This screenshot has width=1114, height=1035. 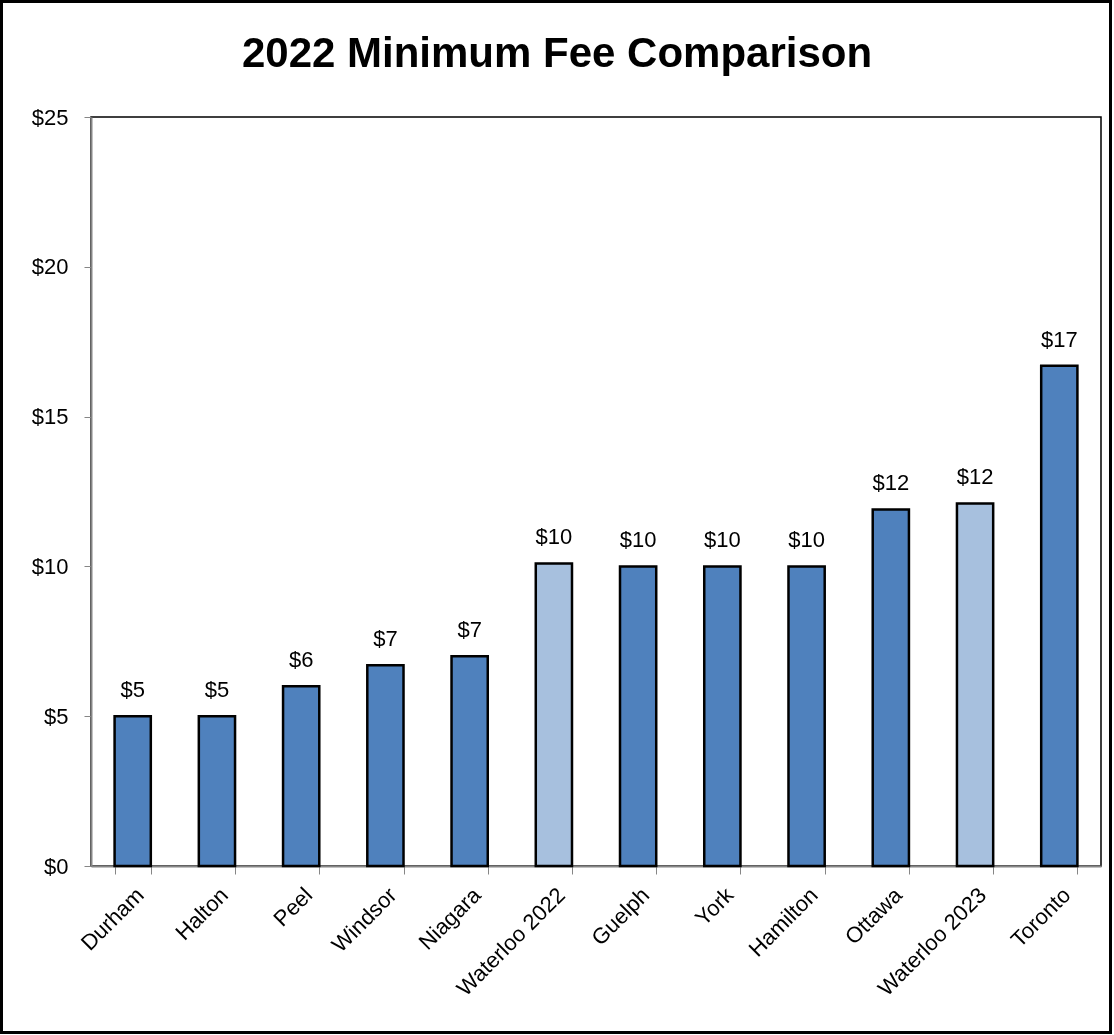 I want to click on data-label: $17, so click(x=1059, y=339).